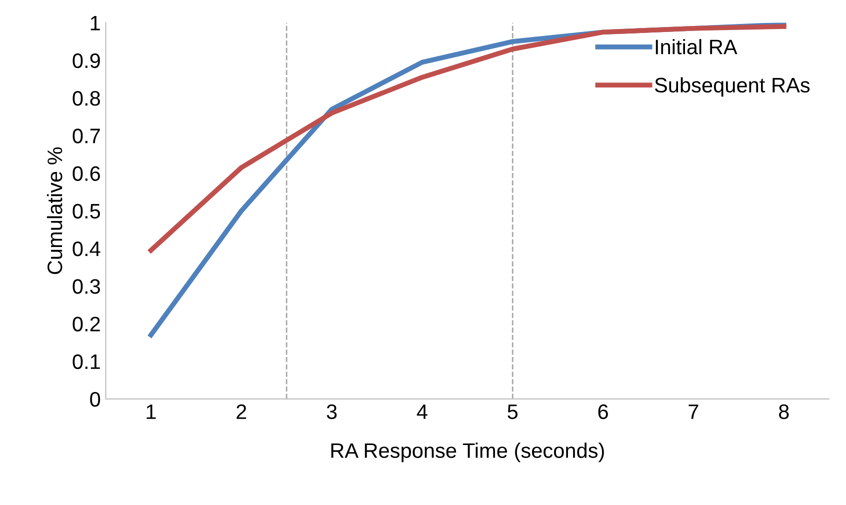 The width and height of the screenshot is (846, 505). I want to click on x-tick-label: 4, so click(422, 411).